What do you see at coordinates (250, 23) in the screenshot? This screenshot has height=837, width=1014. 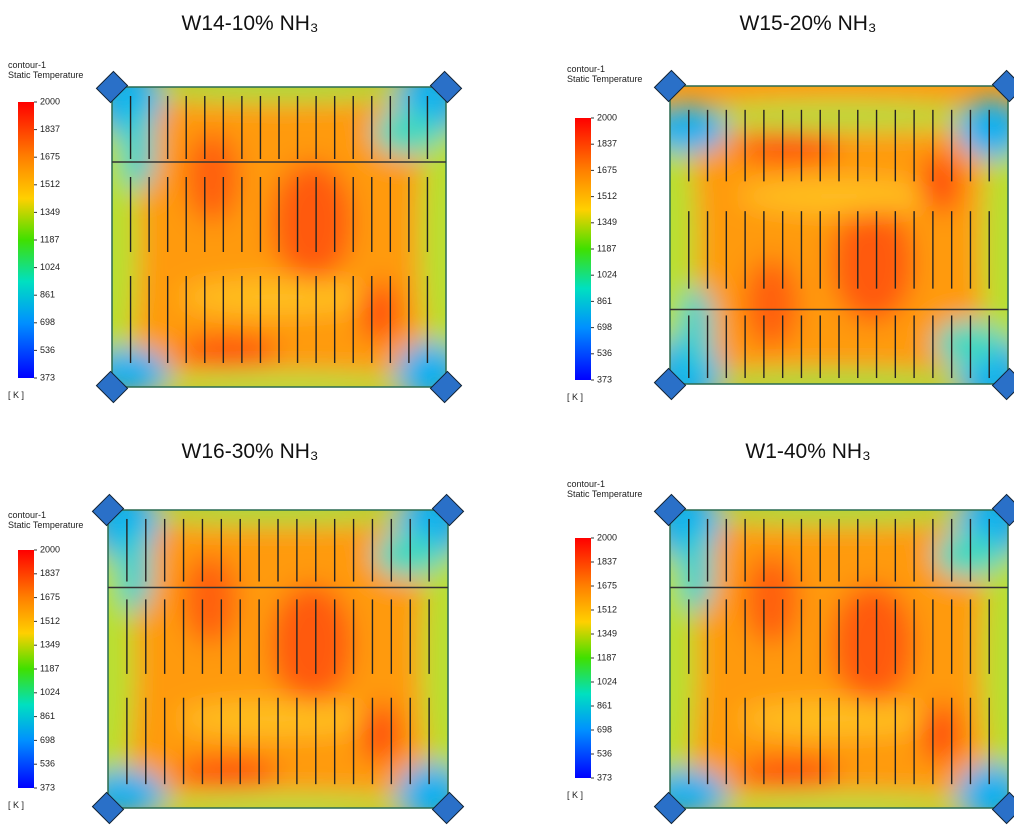 I see `panel-title: W14-10% NH₃` at bounding box center [250, 23].